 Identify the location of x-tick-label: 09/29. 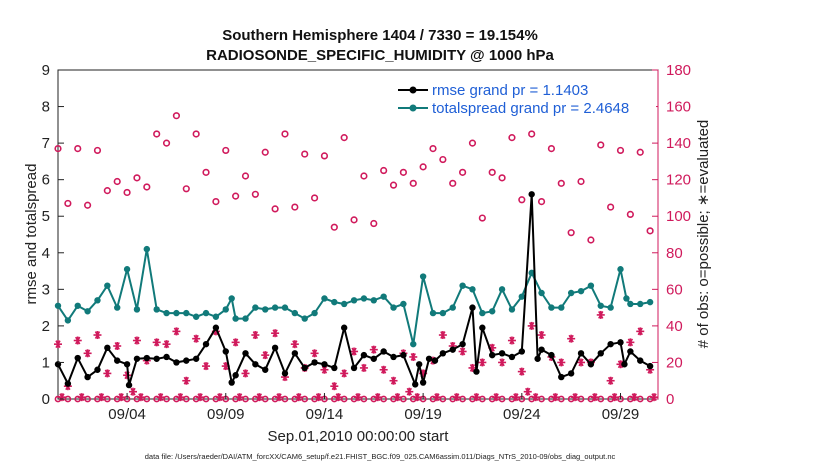
(621, 414).